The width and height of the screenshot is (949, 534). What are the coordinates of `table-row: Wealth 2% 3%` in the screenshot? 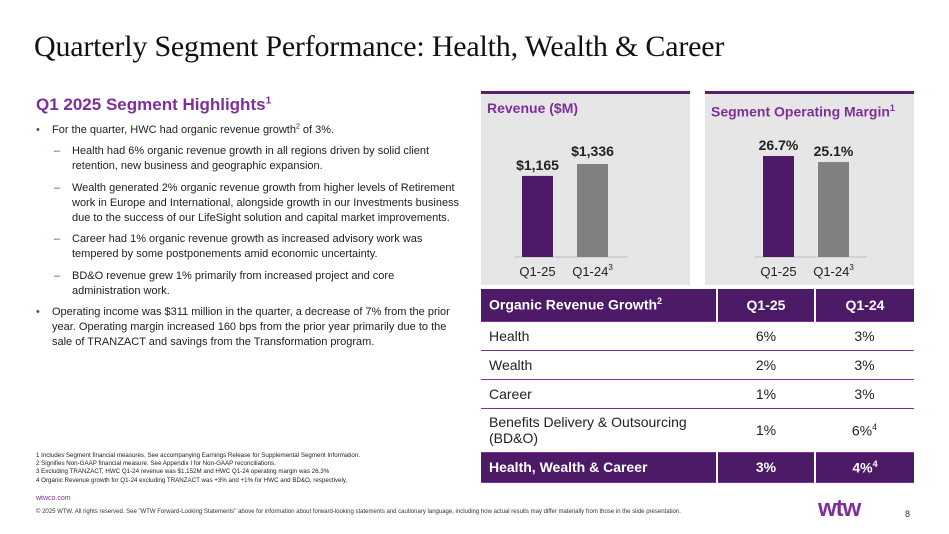 It's located at (697, 365).